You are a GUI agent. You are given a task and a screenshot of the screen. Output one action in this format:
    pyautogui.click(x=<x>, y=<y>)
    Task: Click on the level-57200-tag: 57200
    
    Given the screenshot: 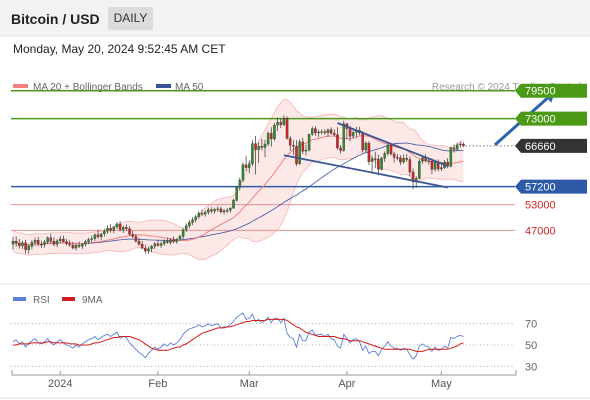 What is the action you would take?
    pyautogui.click(x=551, y=186)
    